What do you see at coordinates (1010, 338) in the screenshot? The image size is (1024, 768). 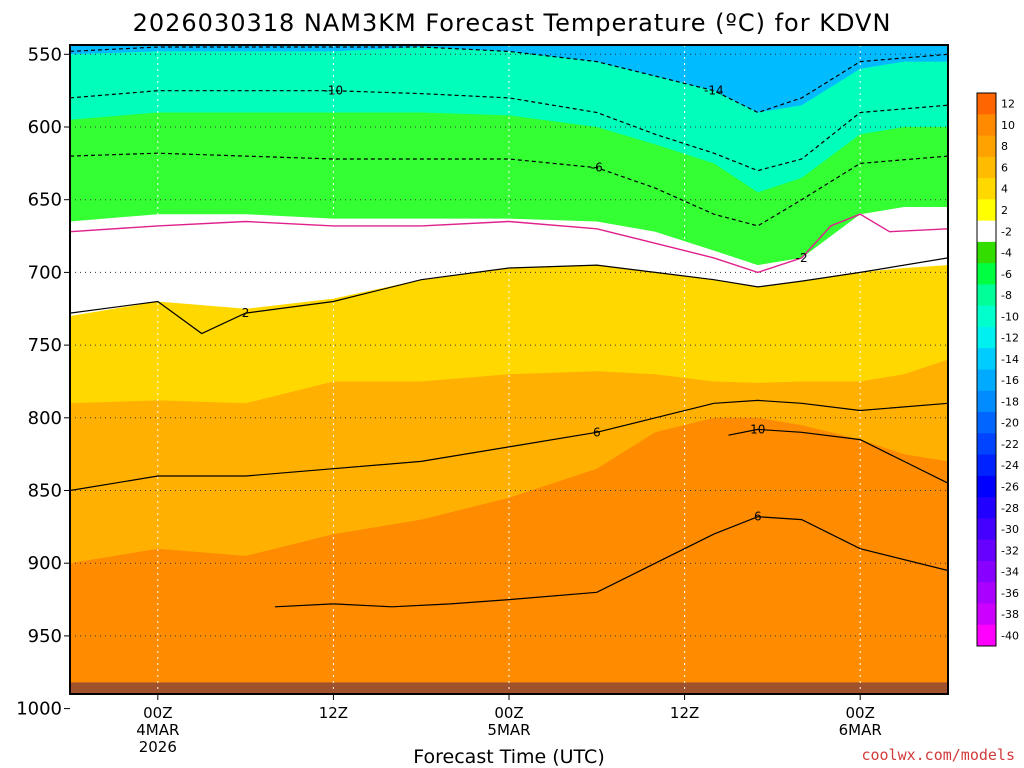 I see `colorbar-label: -12` at bounding box center [1010, 338].